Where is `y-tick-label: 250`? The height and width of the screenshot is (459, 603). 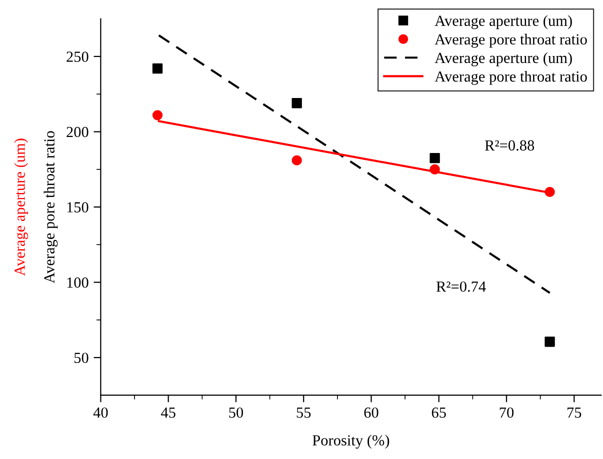 y-tick-label: 250 is located at coordinates (77, 57).